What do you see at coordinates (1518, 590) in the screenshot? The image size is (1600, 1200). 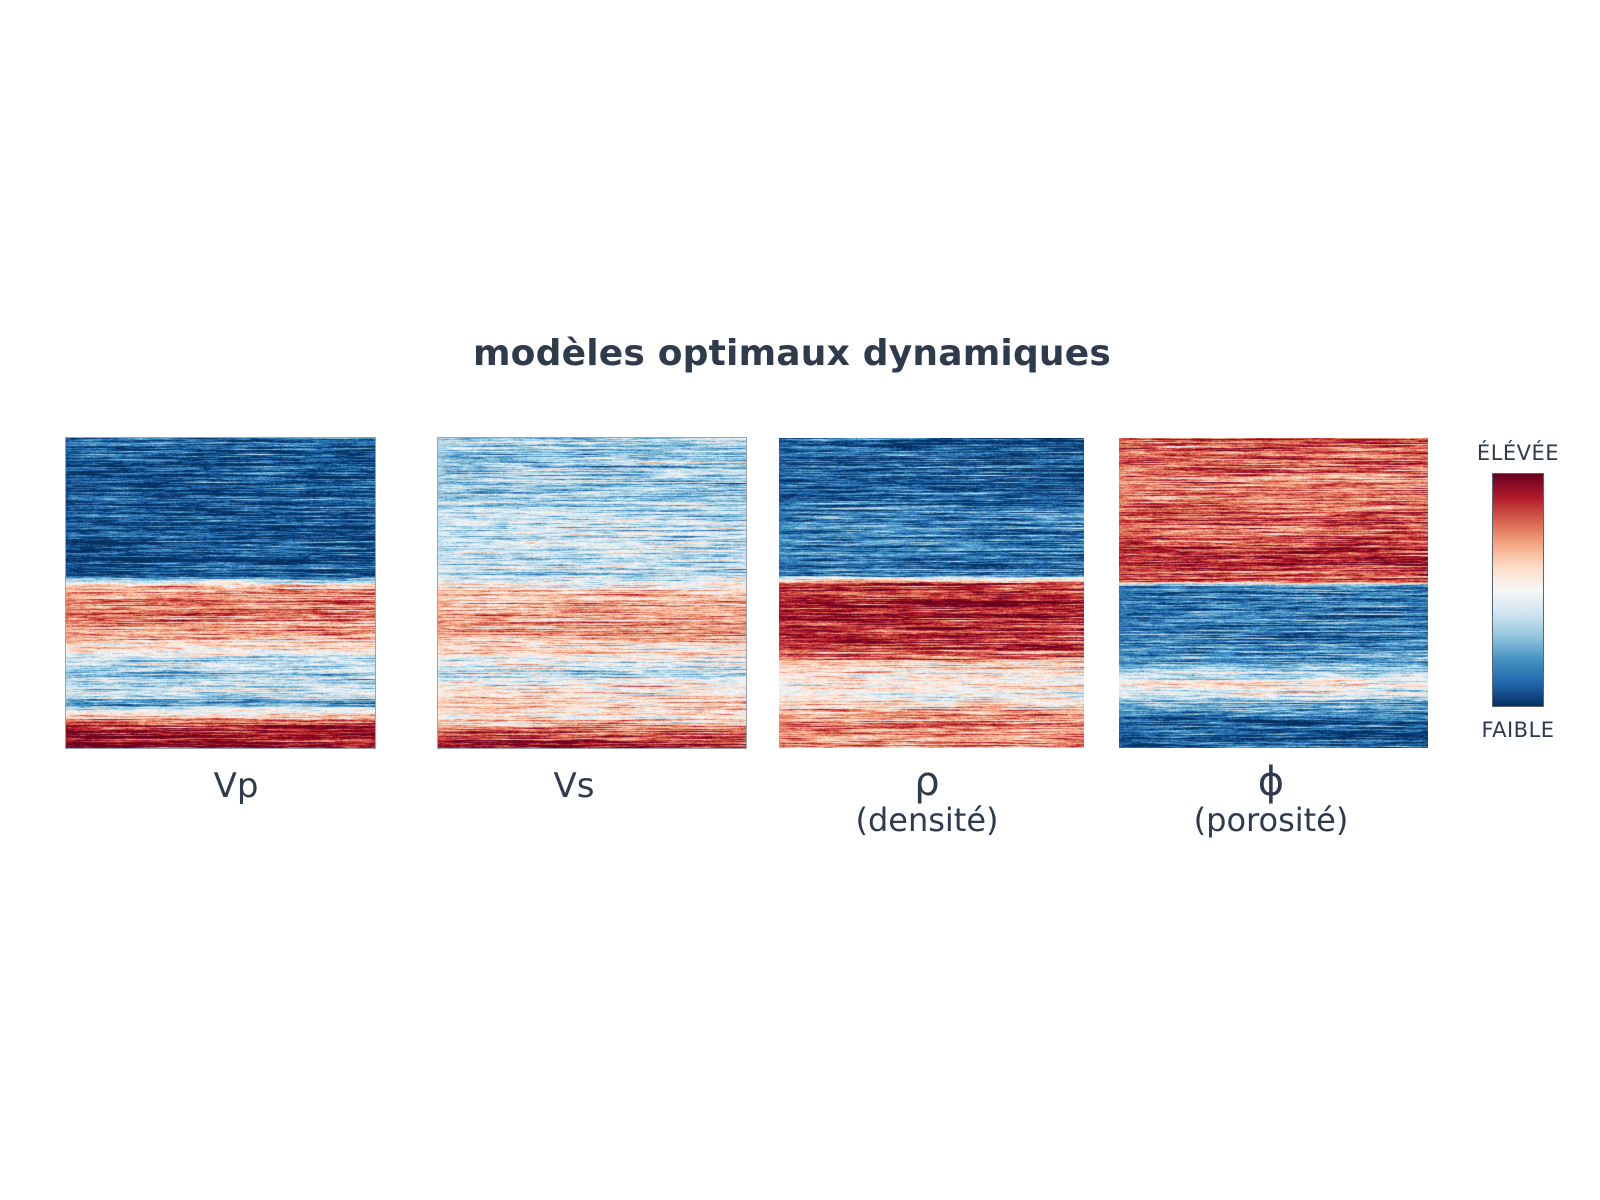 I see `colorbar` at bounding box center [1518, 590].